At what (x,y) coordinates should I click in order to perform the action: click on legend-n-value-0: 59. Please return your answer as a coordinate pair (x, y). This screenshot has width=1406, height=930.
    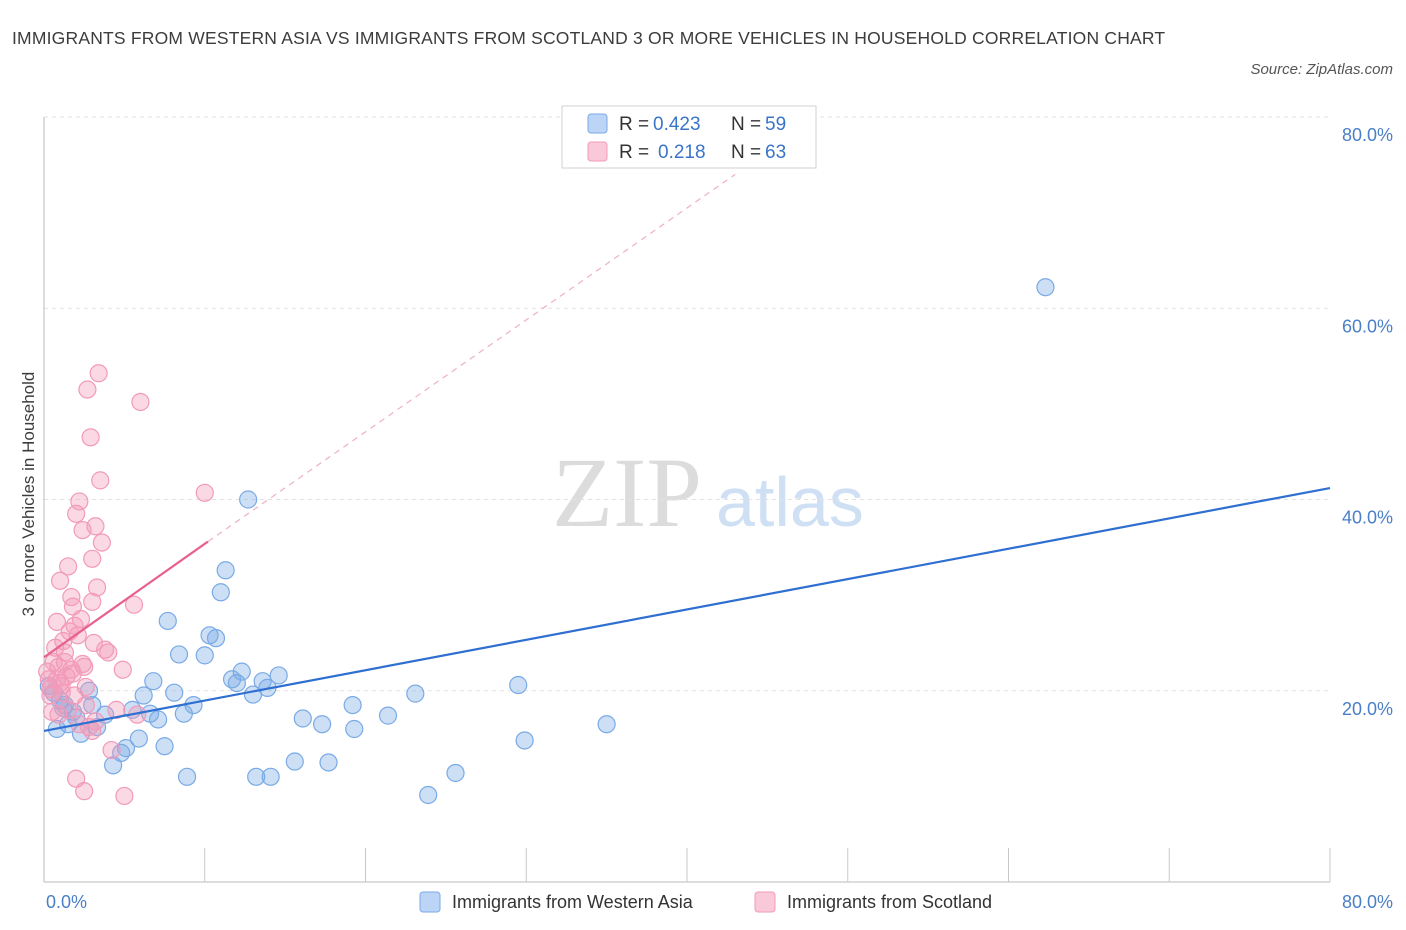
    Looking at the image, I should click on (775, 124).